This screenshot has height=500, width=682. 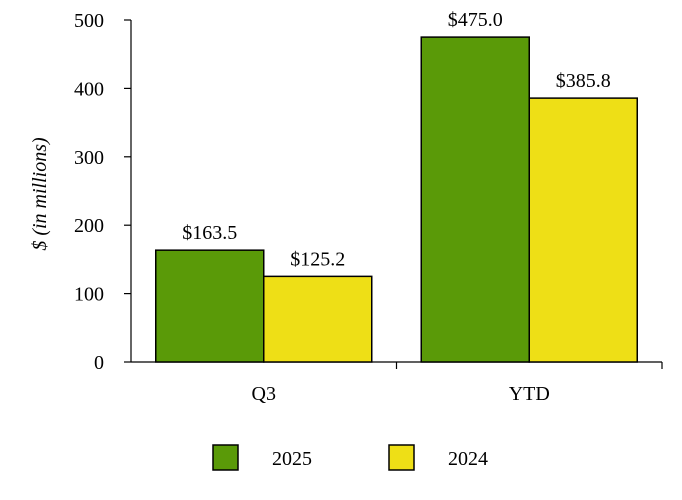 I want to click on y-tick-label: 500, so click(x=89, y=21).